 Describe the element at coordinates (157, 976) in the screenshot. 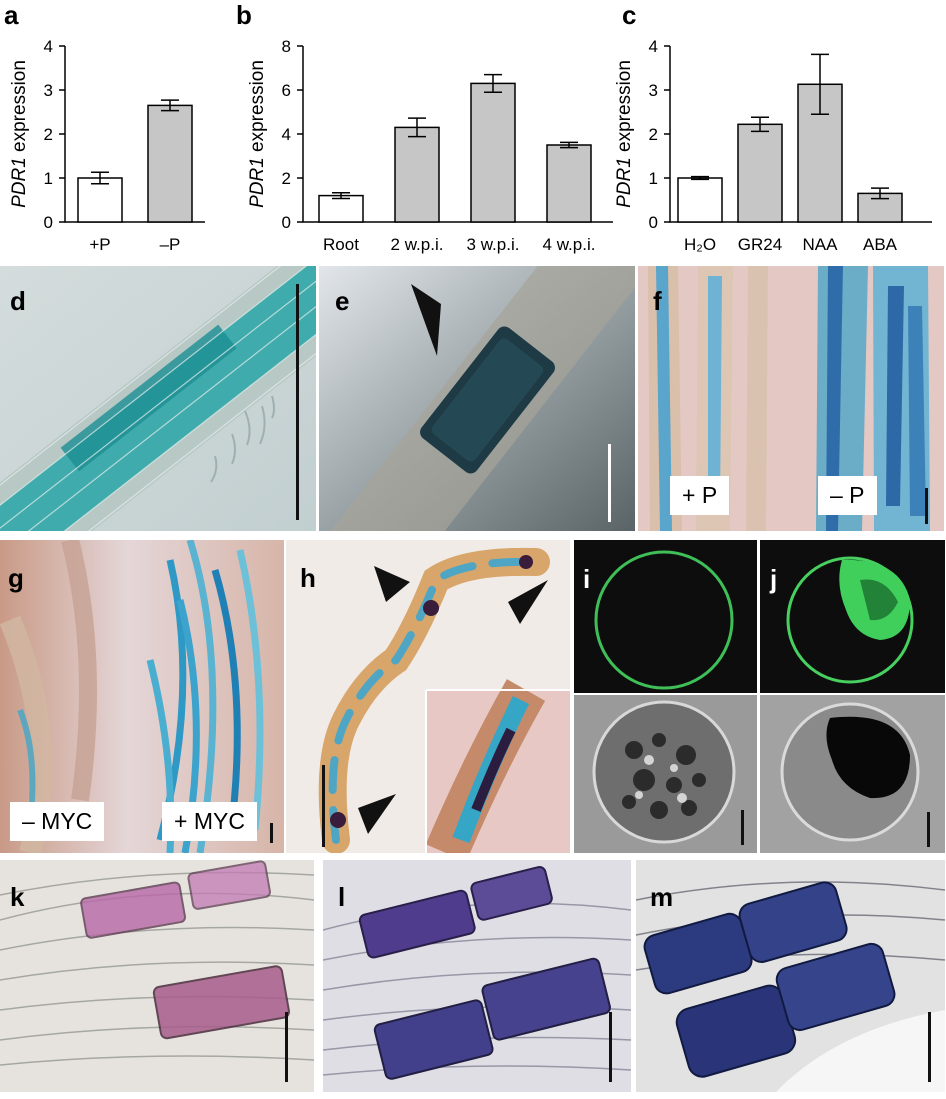

I see `micrograph-k` at that location.